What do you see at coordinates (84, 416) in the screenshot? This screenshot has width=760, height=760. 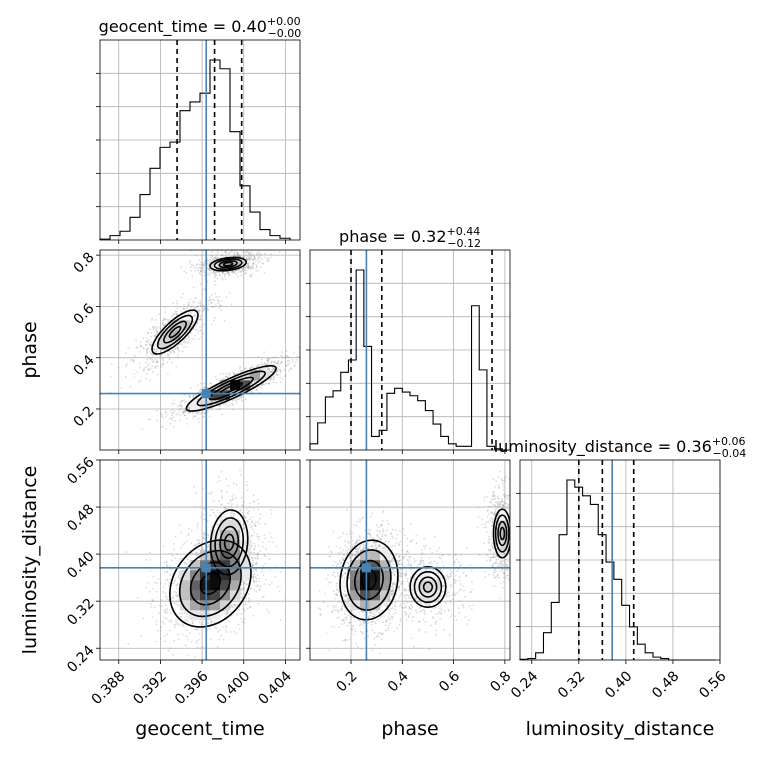 I see `y-tick-label: 0.2` at bounding box center [84, 416].